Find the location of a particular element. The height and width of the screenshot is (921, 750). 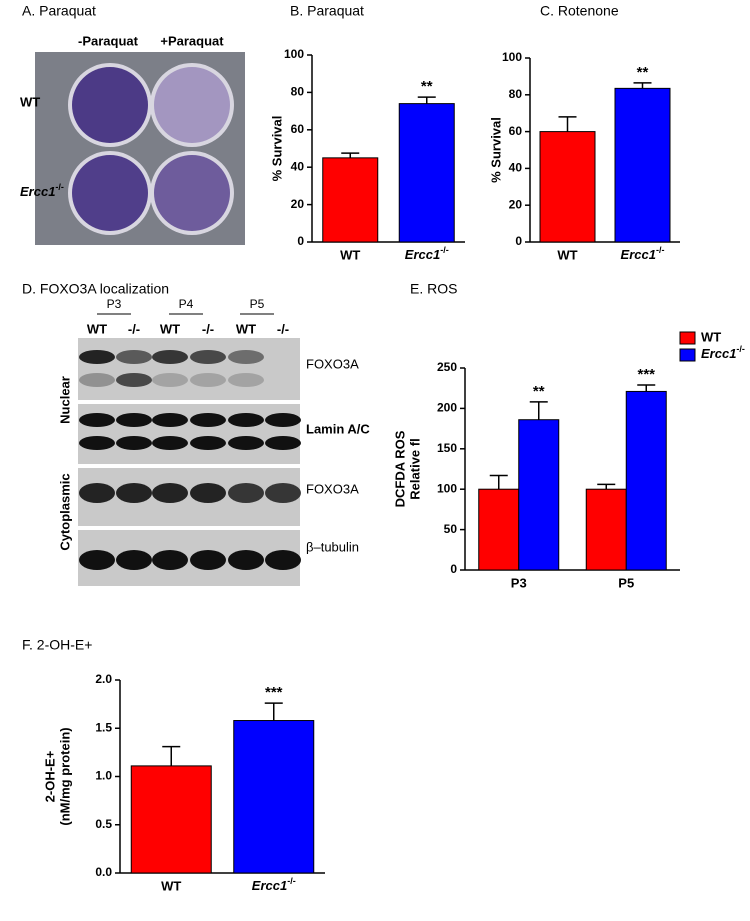

western-blot is located at coordinates (189, 462).